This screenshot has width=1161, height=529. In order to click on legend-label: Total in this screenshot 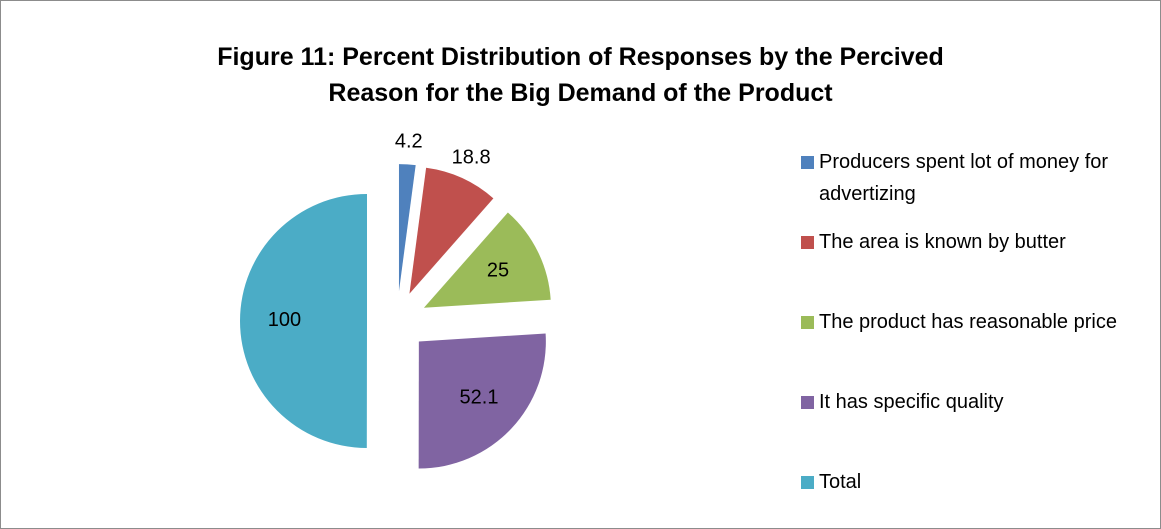, I will do `click(840, 482)`.